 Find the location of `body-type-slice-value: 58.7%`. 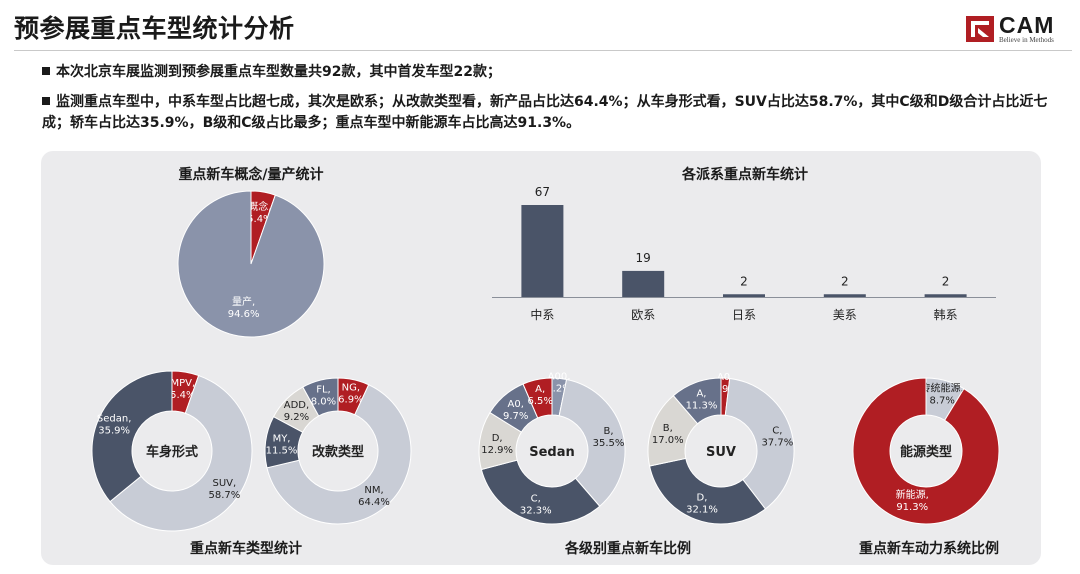

body-type-slice-value: 58.7% is located at coordinates (224, 495).